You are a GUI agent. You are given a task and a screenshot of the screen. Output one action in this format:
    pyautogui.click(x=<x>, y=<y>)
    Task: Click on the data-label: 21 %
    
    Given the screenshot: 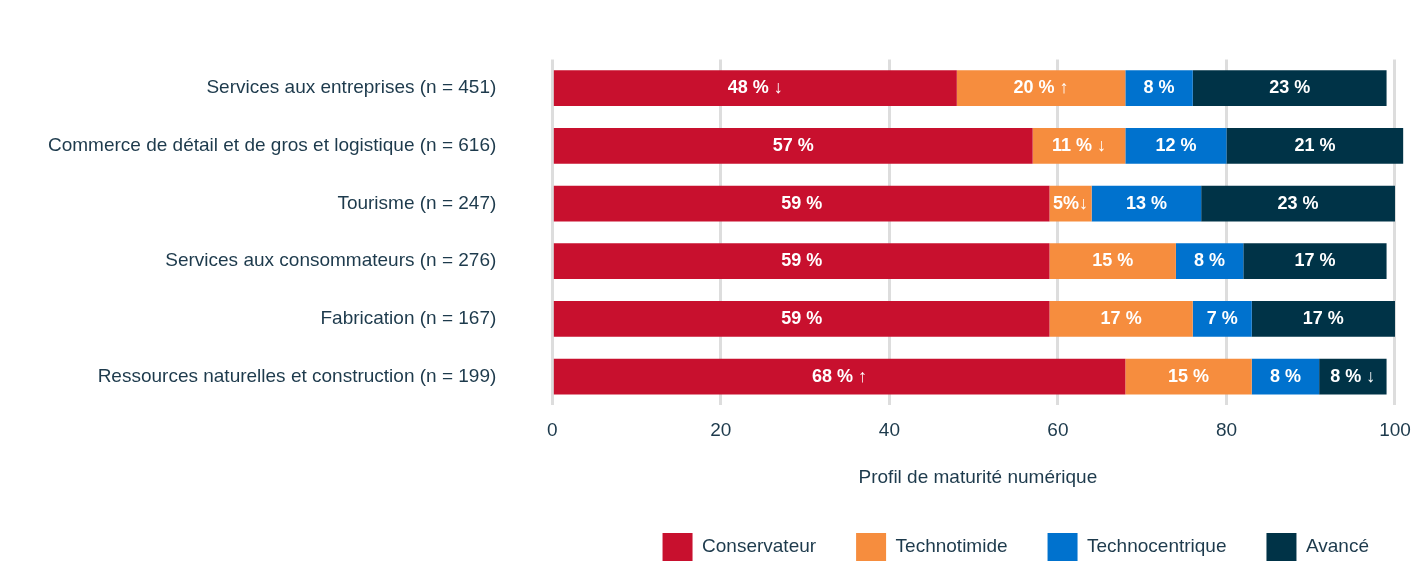 What is the action you would take?
    pyautogui.click(x=1315, y=144)
    